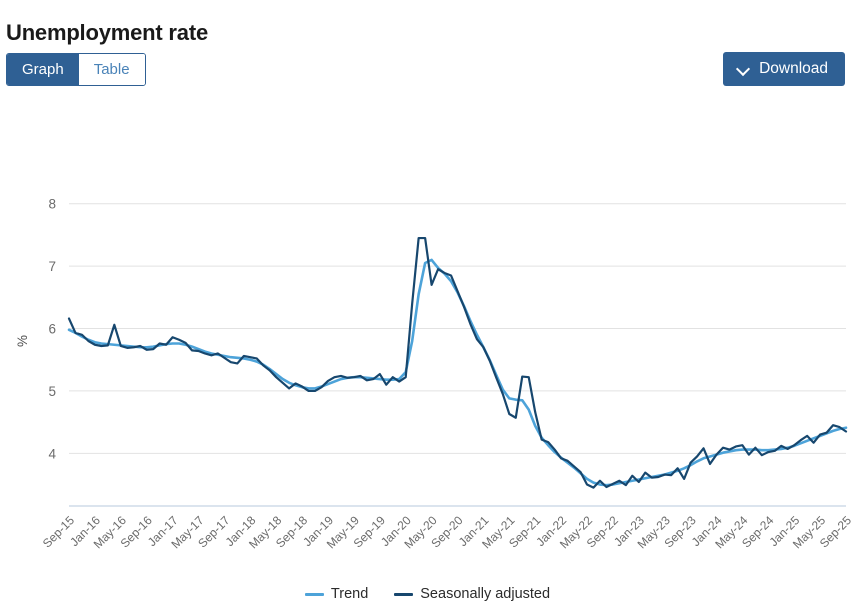 The image size is (855, 614). I want to click on view-toggle-group: Graph Table, so click(76, 69).